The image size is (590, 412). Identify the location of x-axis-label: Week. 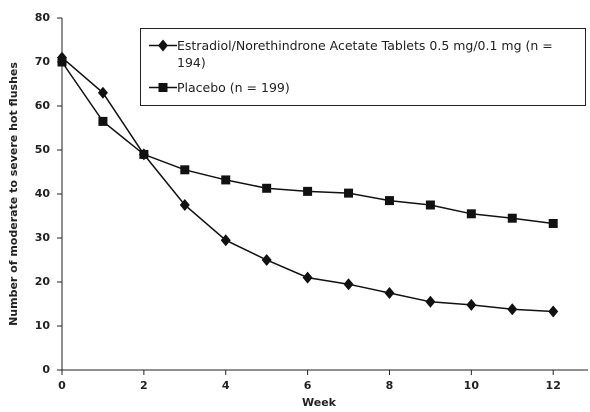
(319, 402).